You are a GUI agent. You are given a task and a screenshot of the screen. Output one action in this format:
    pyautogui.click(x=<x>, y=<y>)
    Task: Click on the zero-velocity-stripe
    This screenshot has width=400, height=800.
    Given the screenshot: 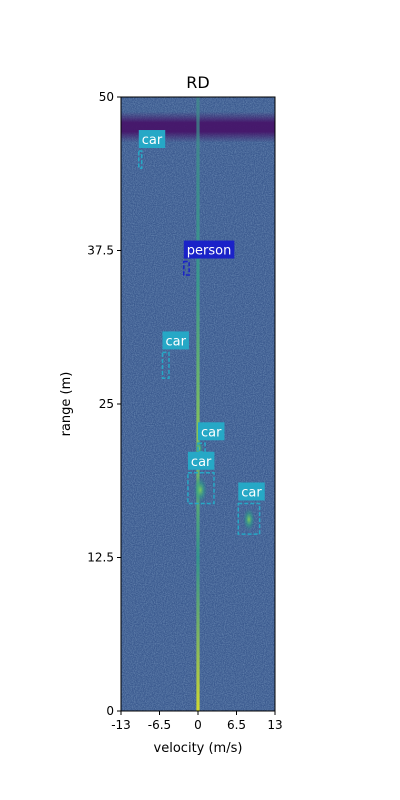 What is the action you would take?
    pyautogui.click(x=197, y=404)
    